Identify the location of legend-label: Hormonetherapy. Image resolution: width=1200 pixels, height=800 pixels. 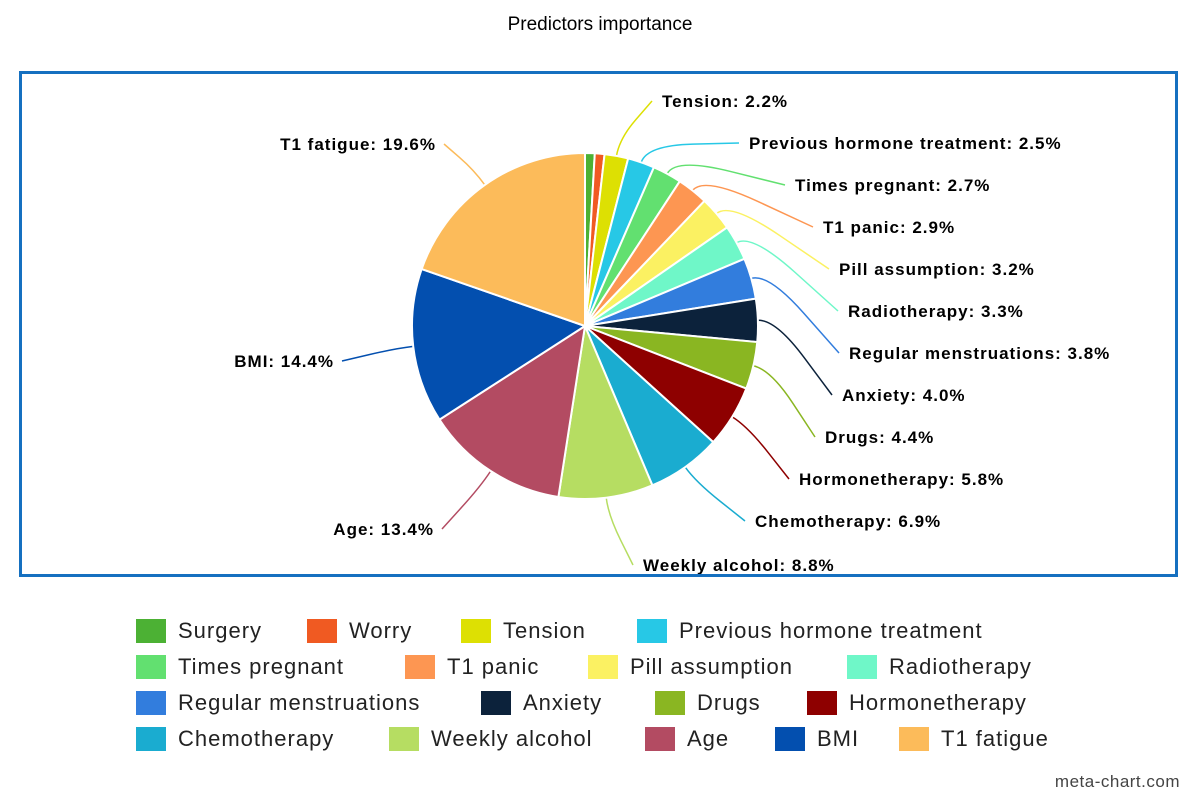
(938, 702).